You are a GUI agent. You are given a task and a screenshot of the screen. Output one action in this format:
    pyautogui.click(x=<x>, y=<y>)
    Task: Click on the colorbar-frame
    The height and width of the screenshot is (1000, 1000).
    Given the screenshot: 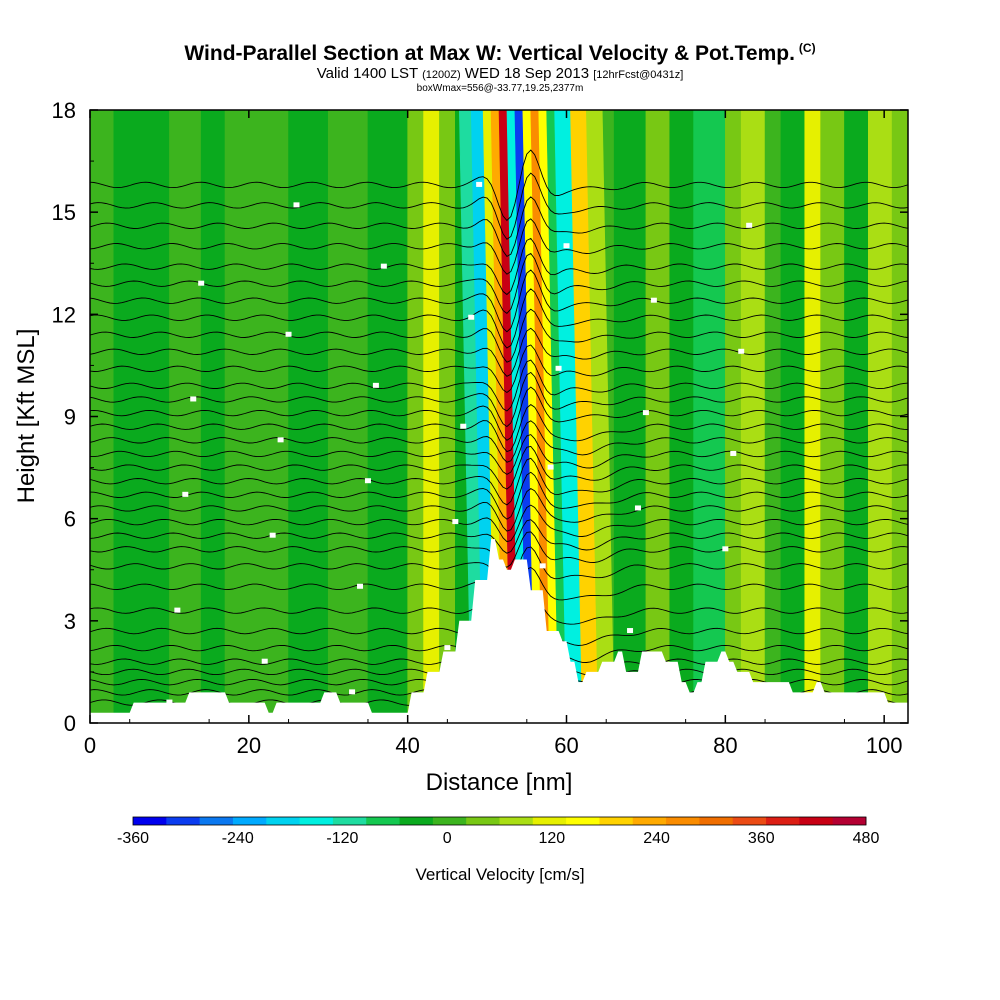 What is the action you would take?
    pyautogui.click(x=499, y=821)
    